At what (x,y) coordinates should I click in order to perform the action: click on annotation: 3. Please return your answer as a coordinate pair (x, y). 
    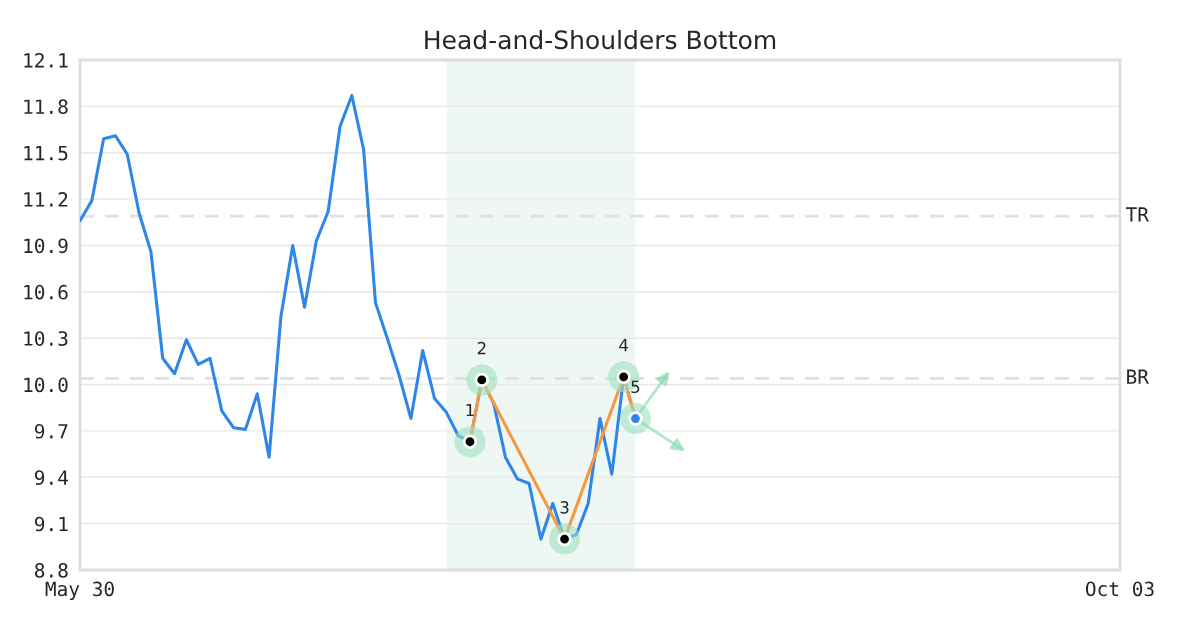
    Looking at the image, I should click on (564, 507).